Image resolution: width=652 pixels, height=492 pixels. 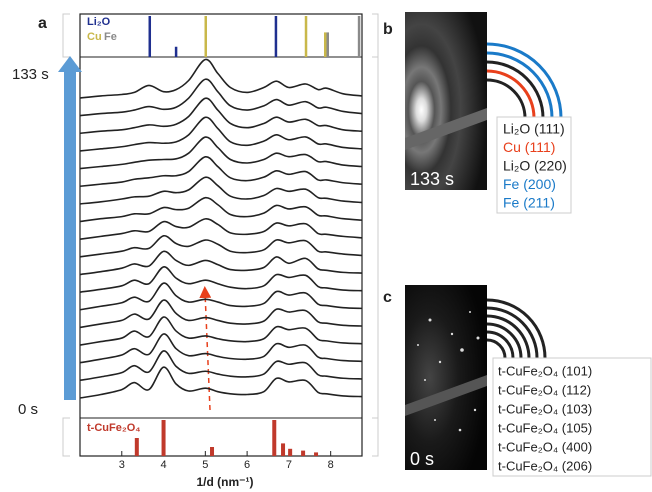 I want to click on panel-label: a, so click(x=42, y=23).